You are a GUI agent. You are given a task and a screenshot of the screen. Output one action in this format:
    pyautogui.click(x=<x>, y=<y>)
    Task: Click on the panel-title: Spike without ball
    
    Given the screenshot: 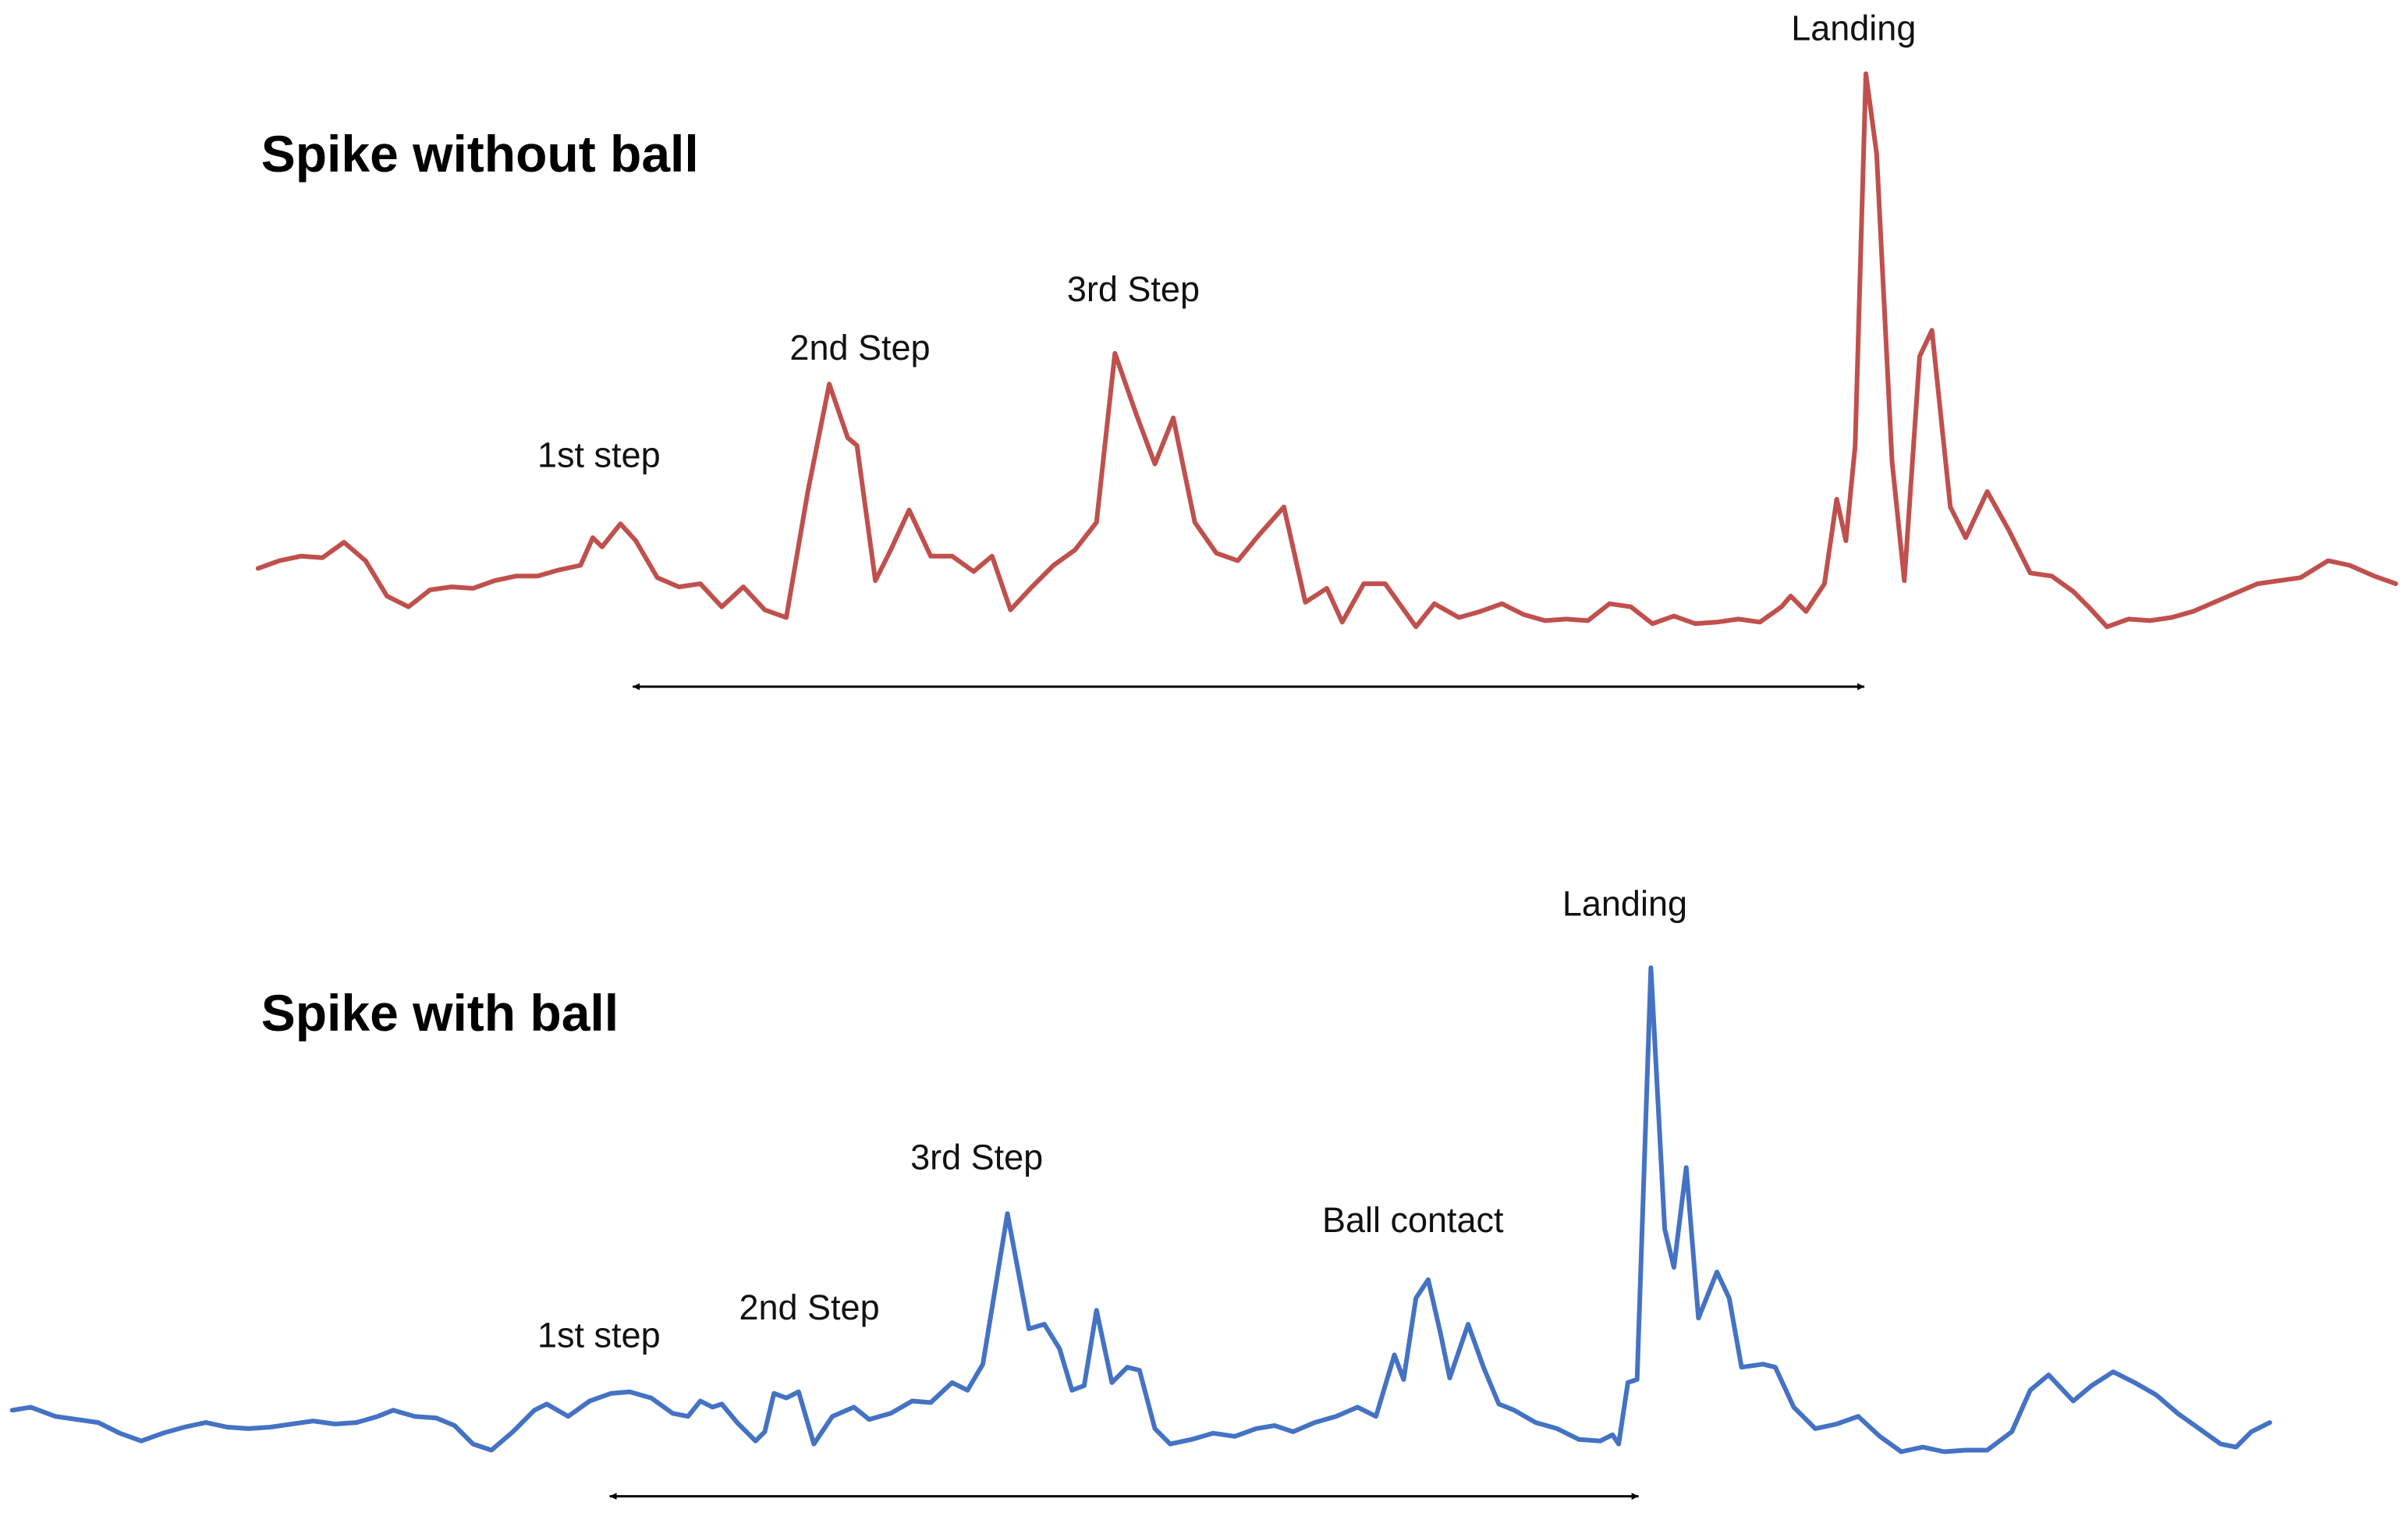 What is the action you would take?
    pyautogui.click(x=480, y=154)
    